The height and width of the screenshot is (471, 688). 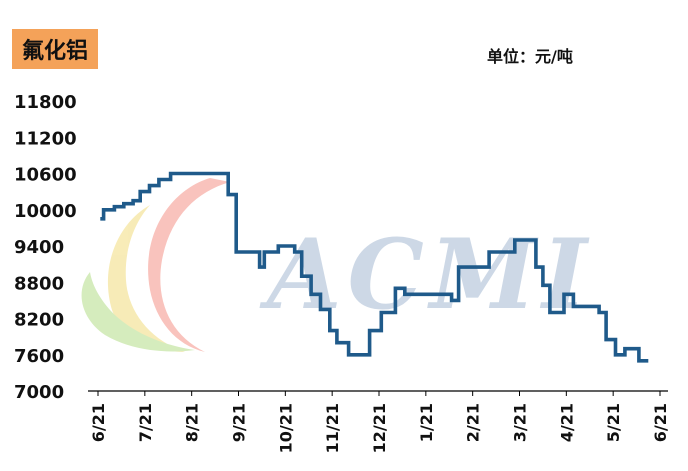 I want to click on y-tick-label: 10000, so click(x=45, y=211).